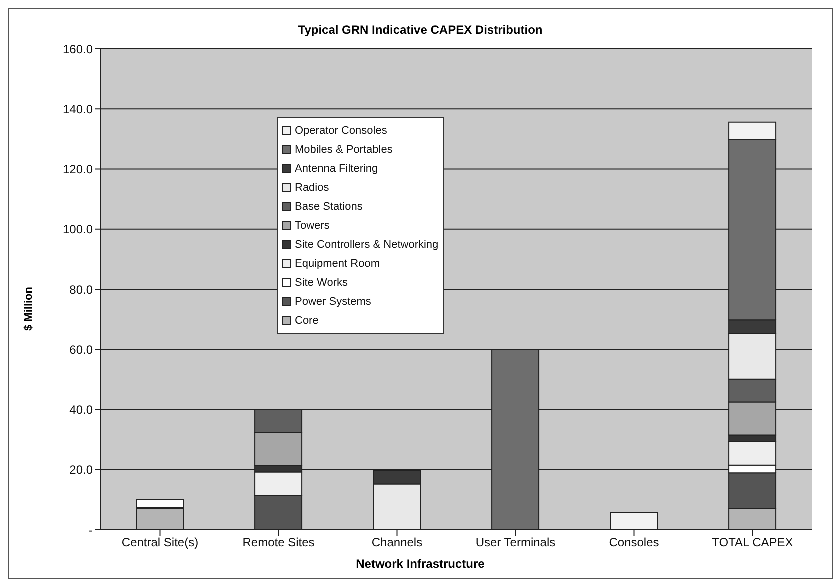  I want to click on y-tick-label: 40.0, so click(82, 410).